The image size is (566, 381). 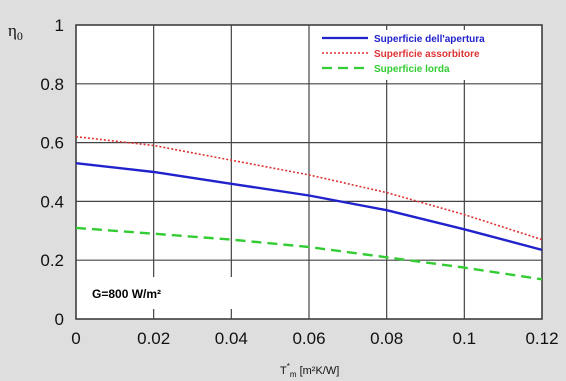 I want to click on y-label-main: η, so click(x=12, y=30).